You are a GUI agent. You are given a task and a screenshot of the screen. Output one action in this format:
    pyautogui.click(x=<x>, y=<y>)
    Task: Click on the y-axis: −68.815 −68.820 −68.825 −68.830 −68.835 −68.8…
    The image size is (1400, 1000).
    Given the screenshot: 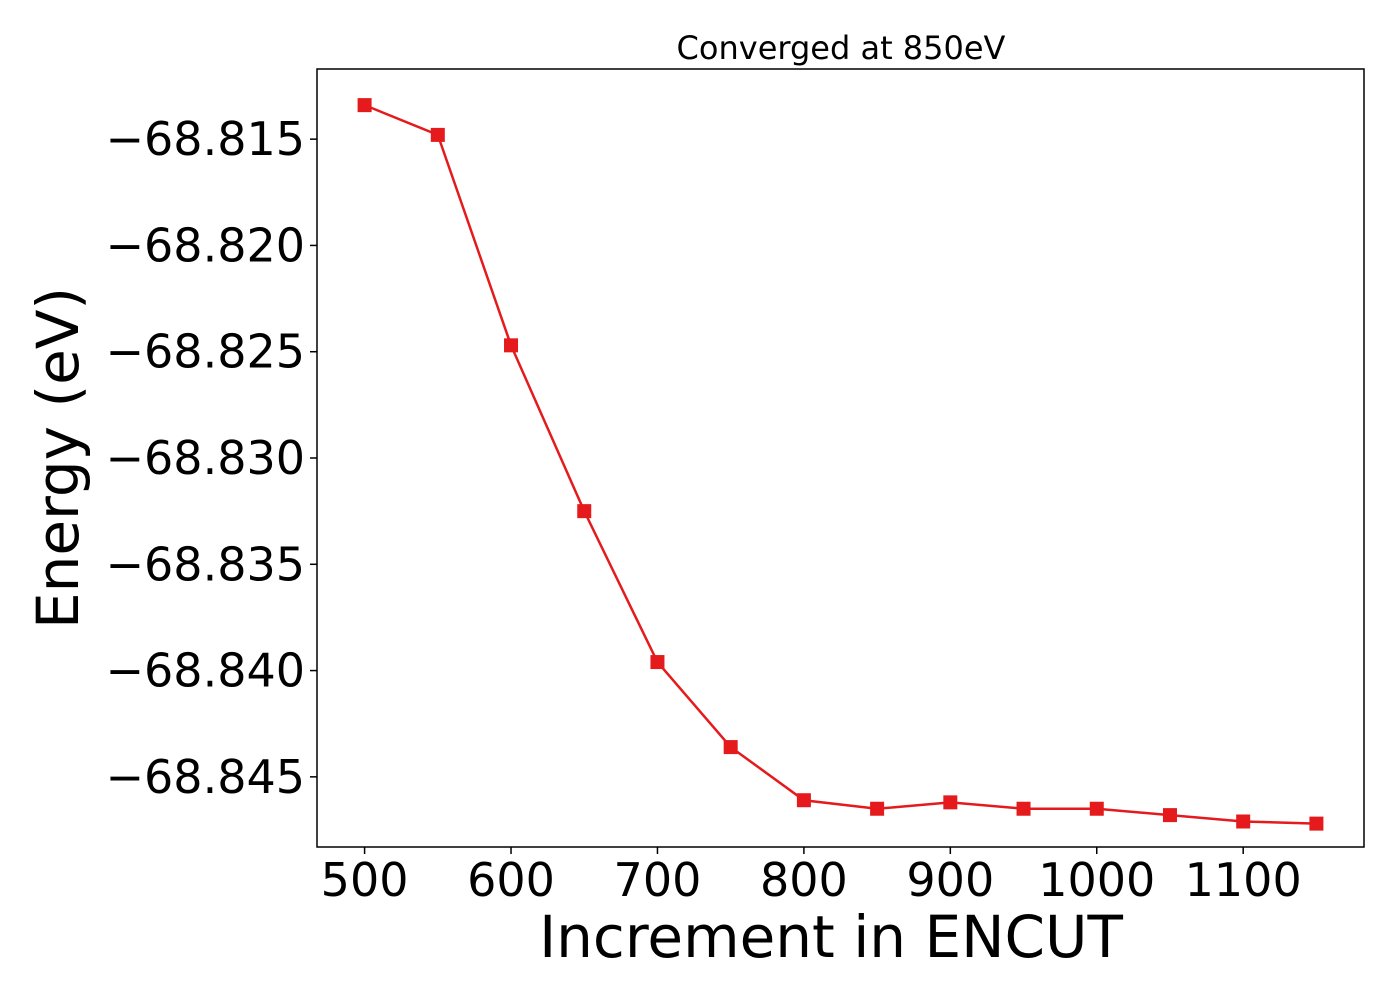 What is the action you would take?
    pyautogui.click(x=211, y=458)
    